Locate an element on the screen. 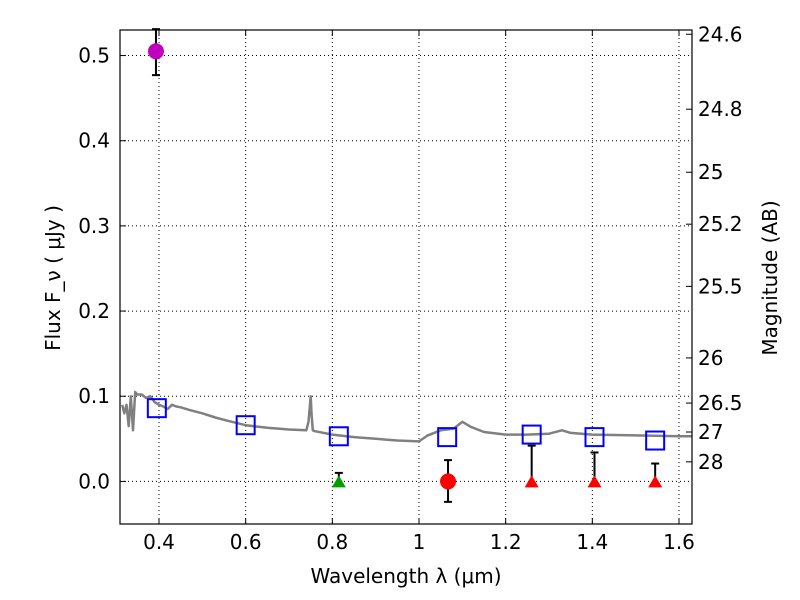  magnitude-tick-label: 25.5 is located at coordinates (720, 286).